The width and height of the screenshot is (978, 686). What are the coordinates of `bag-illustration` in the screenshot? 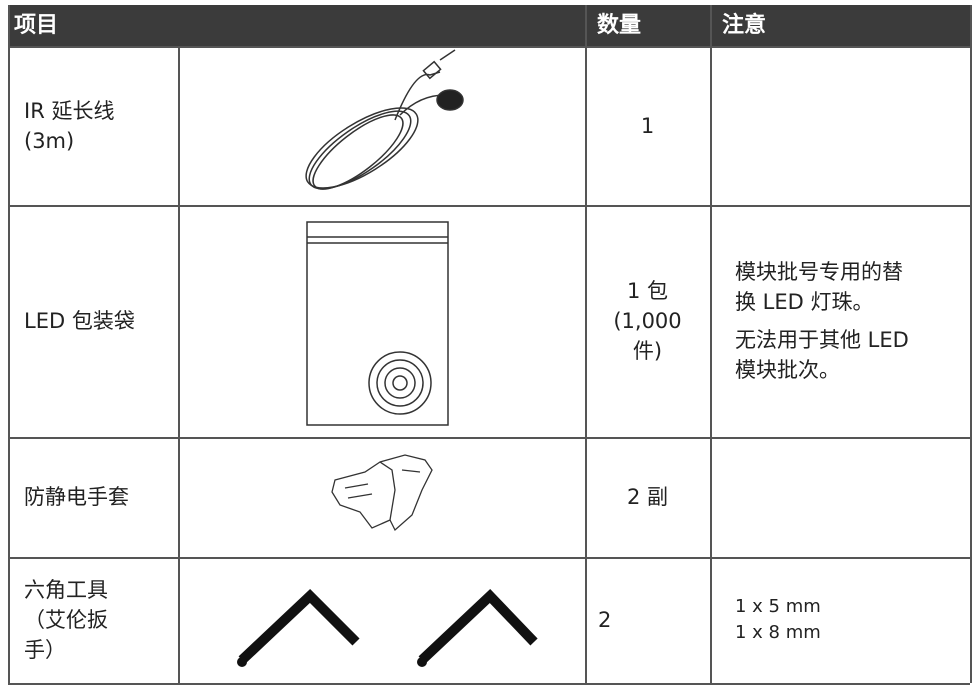 It's located at (377, 323).